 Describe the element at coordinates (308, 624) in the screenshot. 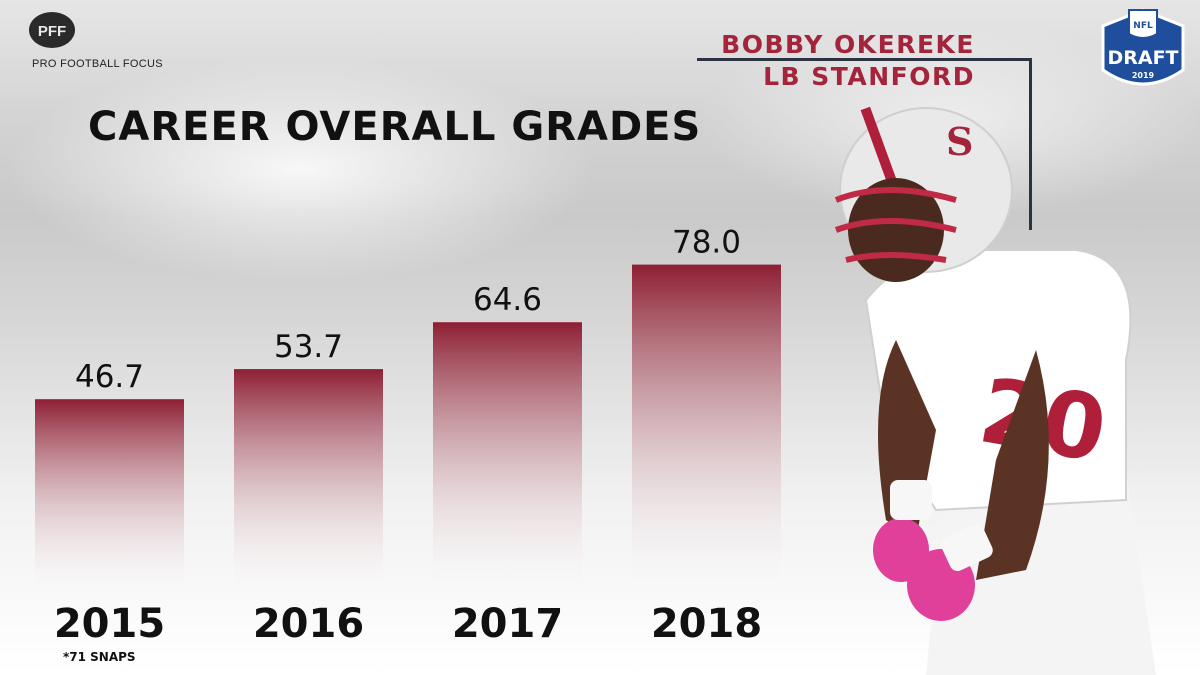

I see `x-tick-label-2016: 2016` at that location.